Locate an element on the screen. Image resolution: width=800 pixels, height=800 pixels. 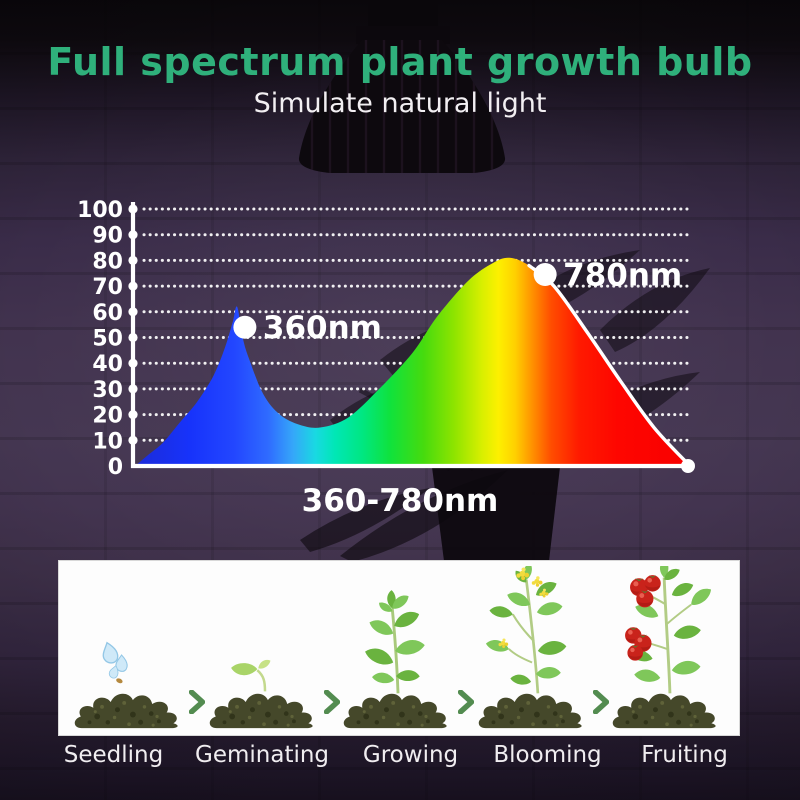
stage-illustration-fruiting is located at coordinates (664, 647).